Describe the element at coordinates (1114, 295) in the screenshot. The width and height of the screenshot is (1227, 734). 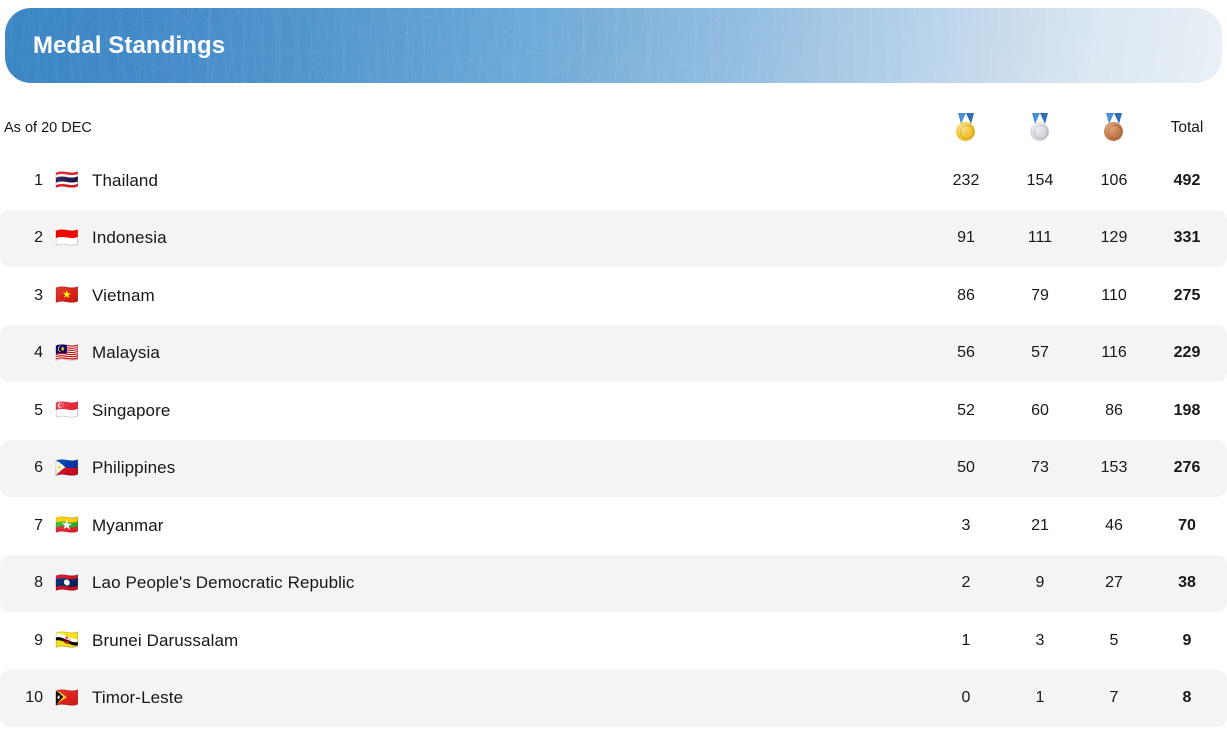
I see `bronze-count: 110` at that location.